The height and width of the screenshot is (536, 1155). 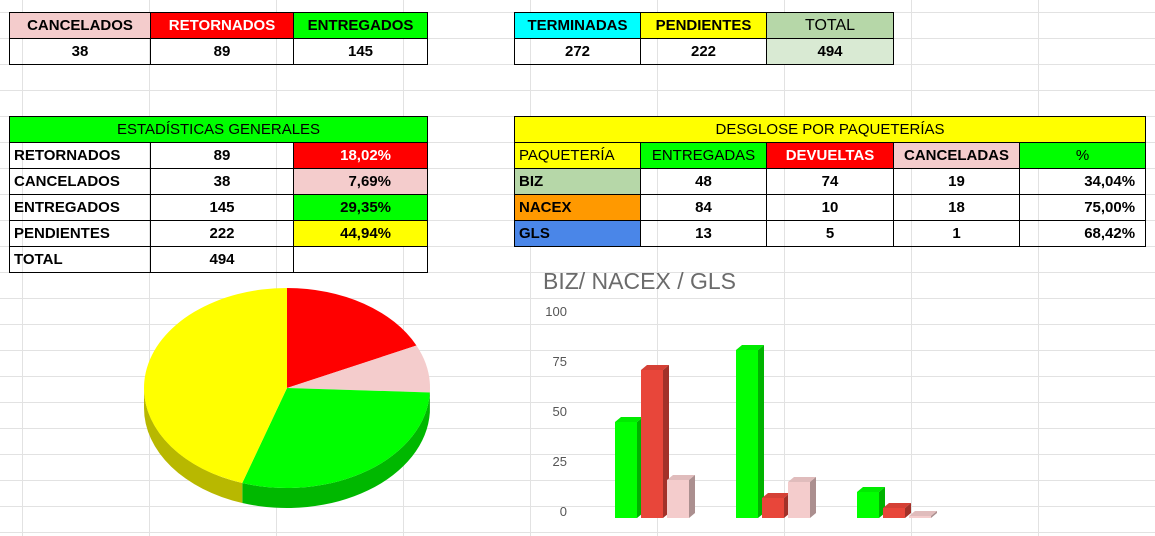 I want to click on value-terminadas: 272, so click(x=577, y=51).